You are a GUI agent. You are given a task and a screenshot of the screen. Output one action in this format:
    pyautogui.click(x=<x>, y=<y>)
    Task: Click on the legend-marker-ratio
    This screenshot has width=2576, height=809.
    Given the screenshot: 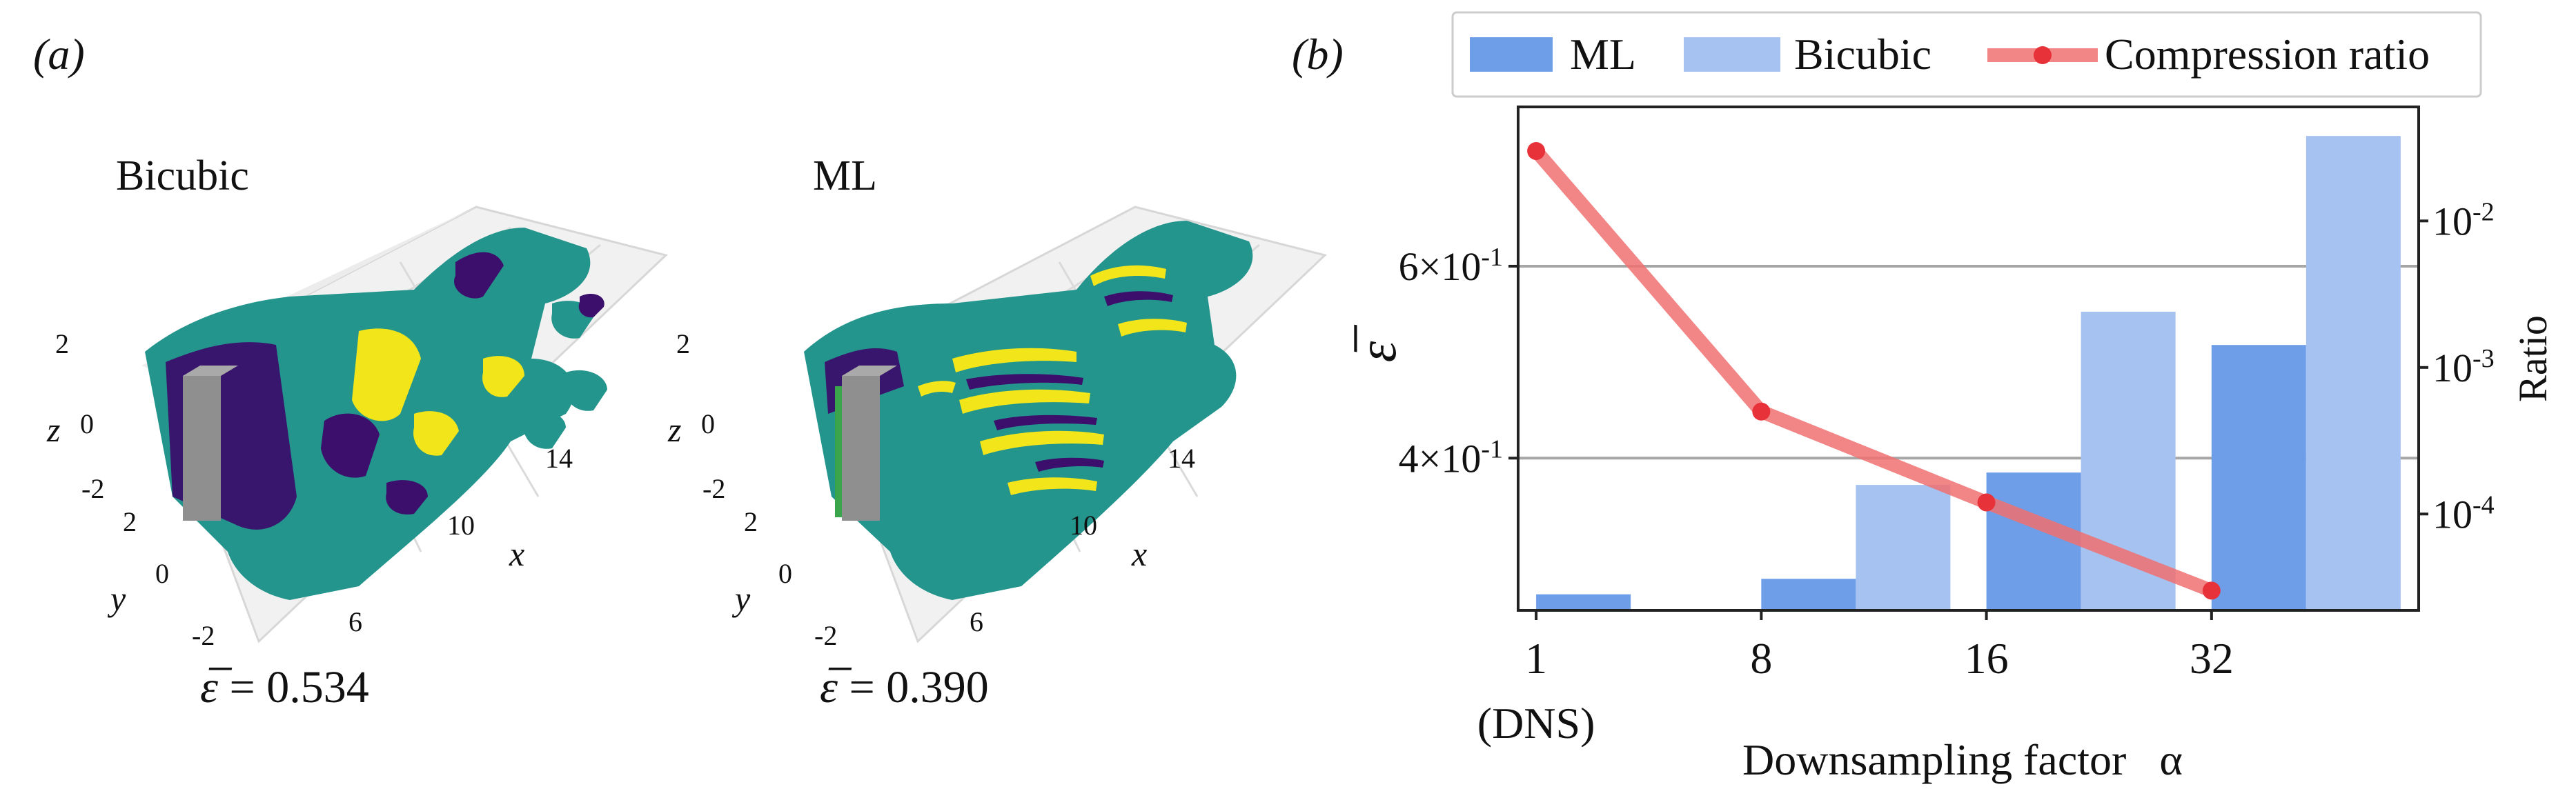 What is the action you would take?
    pyautogui.click(x=2043, y=55)
    